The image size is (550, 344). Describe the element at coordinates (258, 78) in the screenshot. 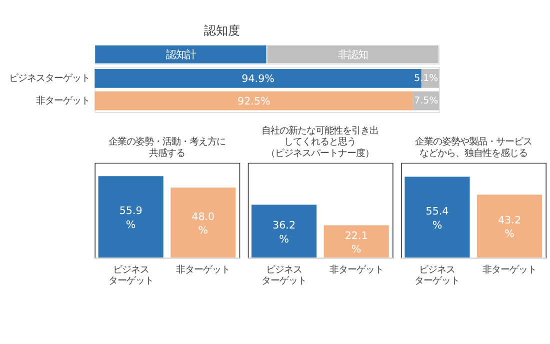

I see `data-label: 94.9%` at that location.